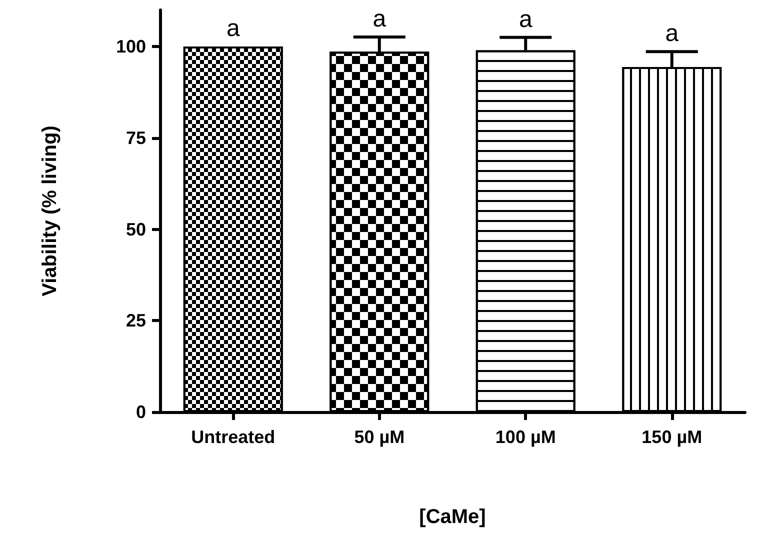 This screenshot has width=762, height=554. What do you see at coordinates (136, 229) in the screenshot?
I see `y-tick-label: 50` at bounding box center [136, 229].